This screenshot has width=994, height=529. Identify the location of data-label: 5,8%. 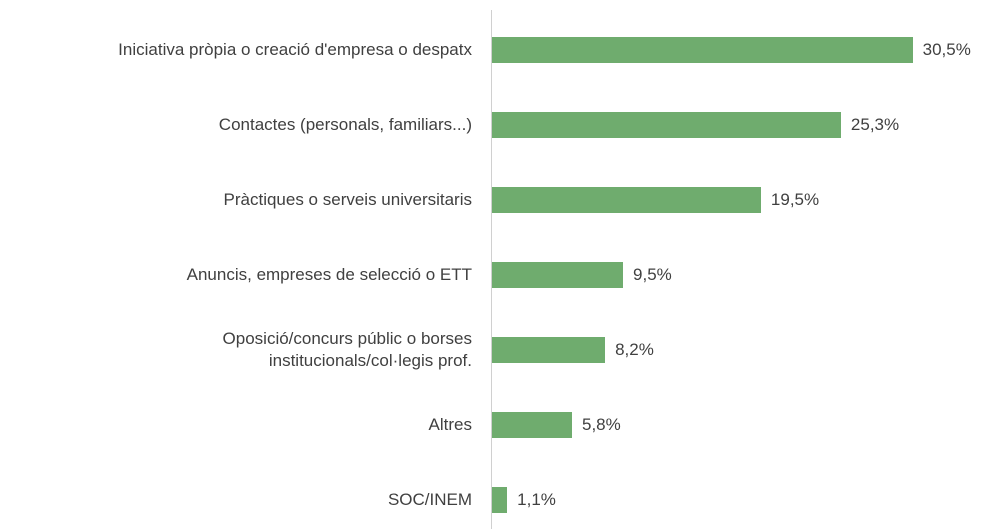
(601, 424).